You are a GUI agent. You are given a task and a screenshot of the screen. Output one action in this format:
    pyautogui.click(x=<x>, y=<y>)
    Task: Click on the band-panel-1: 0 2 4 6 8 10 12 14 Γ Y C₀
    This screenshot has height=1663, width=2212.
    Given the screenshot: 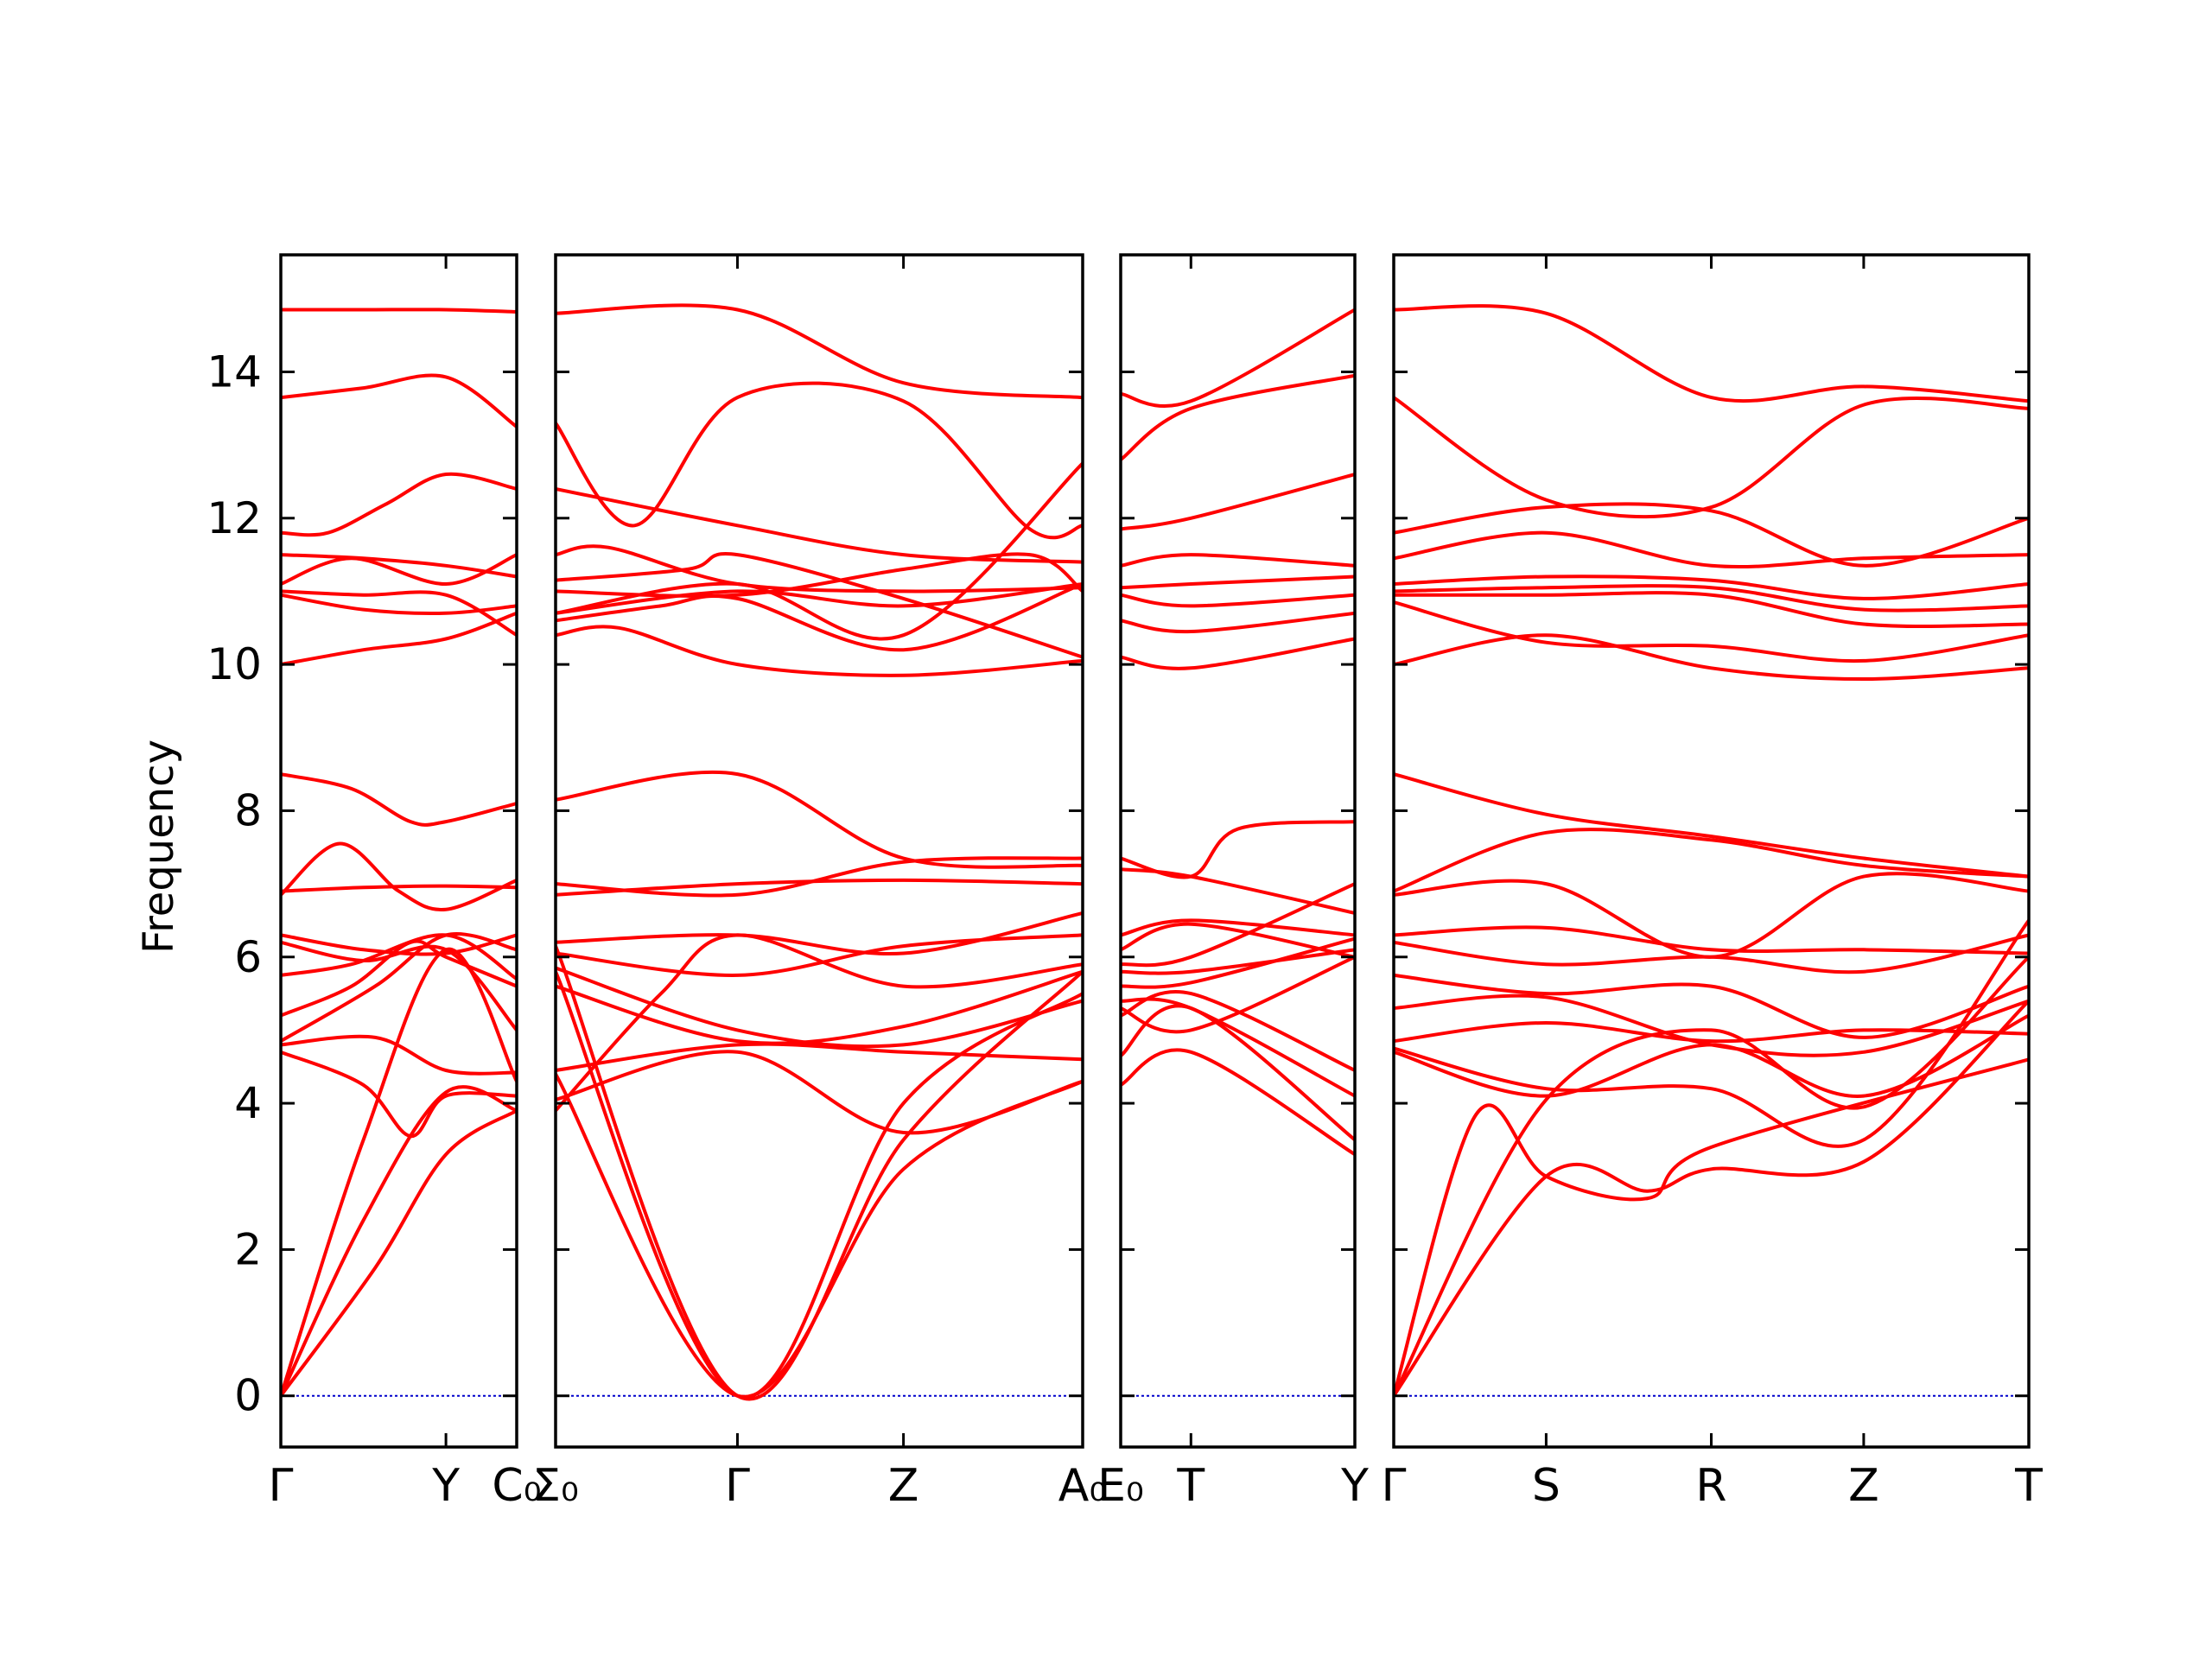 What is the action you would take?
    pyautogui.click(x=374, y=883)
    